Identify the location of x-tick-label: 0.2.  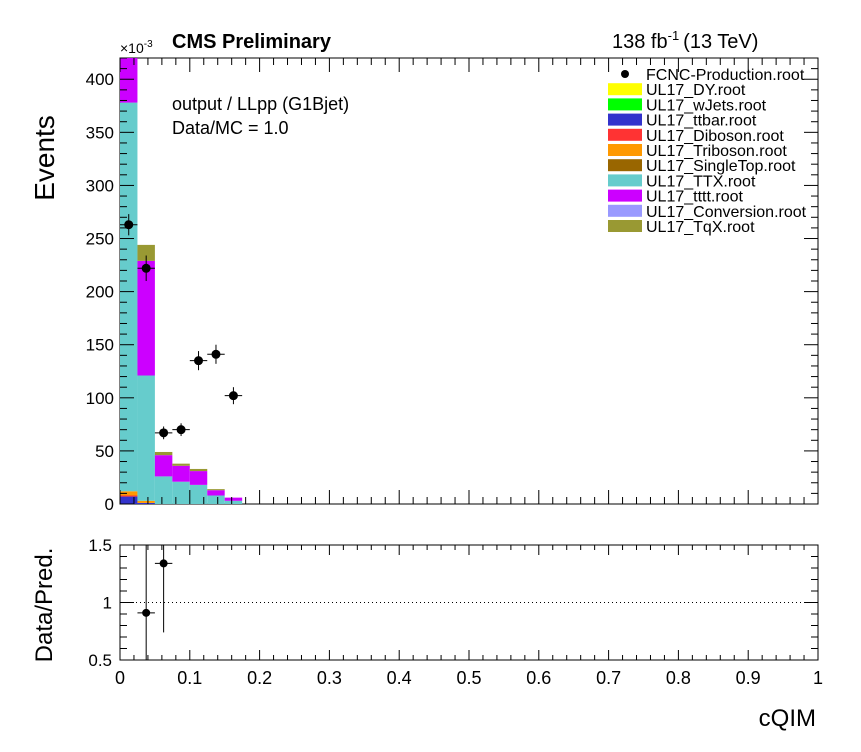
(259, 678).